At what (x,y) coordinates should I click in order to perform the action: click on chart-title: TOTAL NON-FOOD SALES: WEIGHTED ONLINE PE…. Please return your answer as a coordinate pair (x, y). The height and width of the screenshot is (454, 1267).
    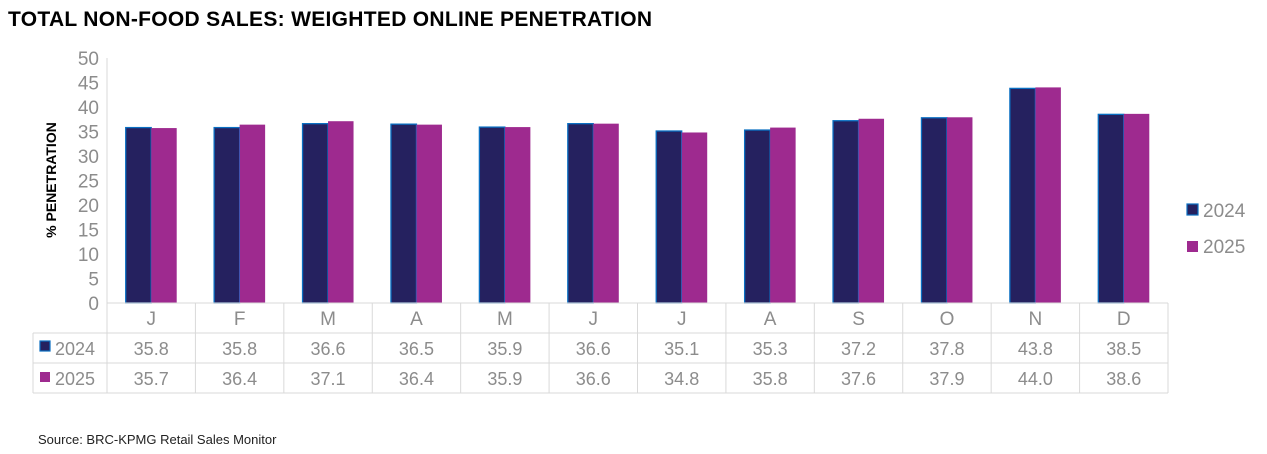
    Looking at the image, I should click on (330, 19).